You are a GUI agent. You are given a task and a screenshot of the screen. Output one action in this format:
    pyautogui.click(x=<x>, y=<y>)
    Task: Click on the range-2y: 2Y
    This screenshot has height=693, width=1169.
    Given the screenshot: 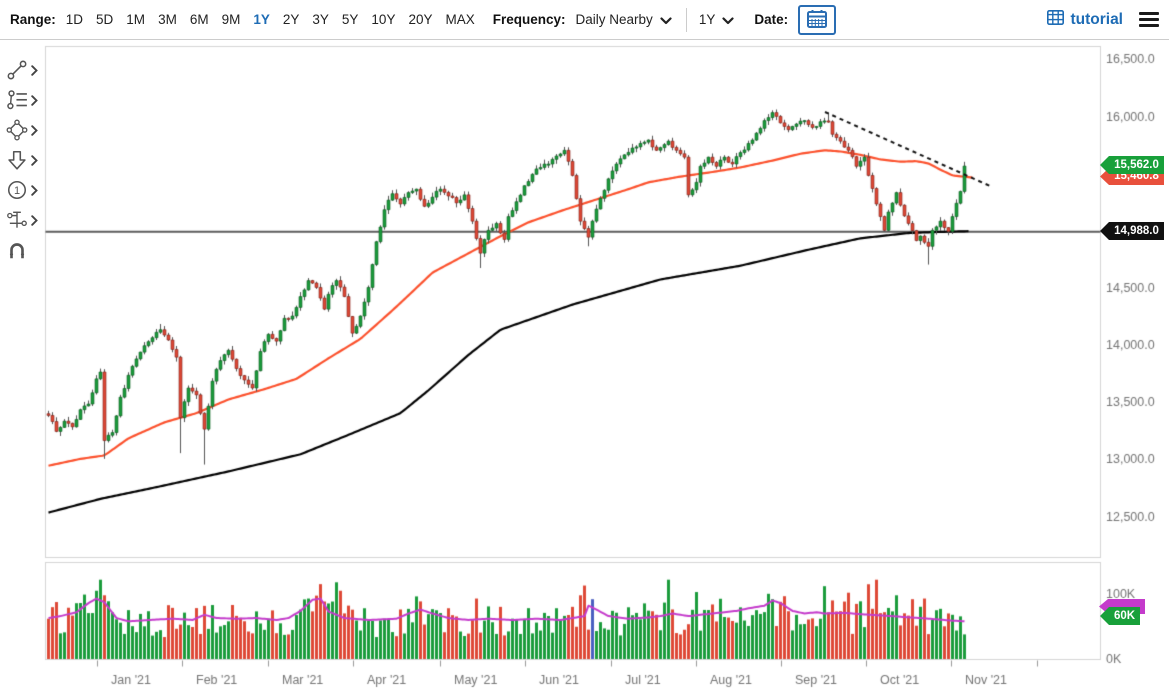 What is the action you would take?
    pyautogui.click(x=291, y=19)
    